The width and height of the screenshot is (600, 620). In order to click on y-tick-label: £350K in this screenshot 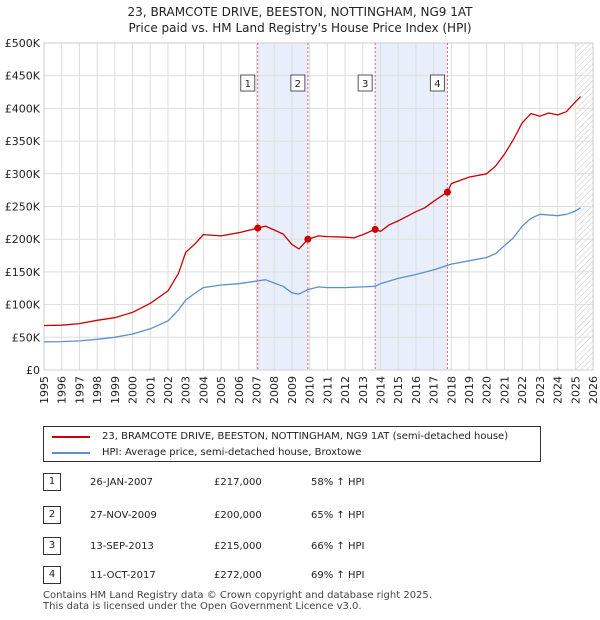, I will do `click(23, 141)`.